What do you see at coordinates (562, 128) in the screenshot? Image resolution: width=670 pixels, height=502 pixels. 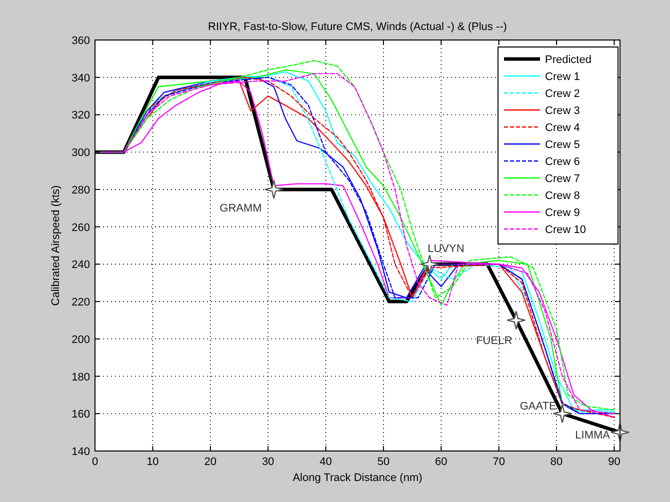 I see `legend-label: Crew 4` at bounding box center [562, 128].